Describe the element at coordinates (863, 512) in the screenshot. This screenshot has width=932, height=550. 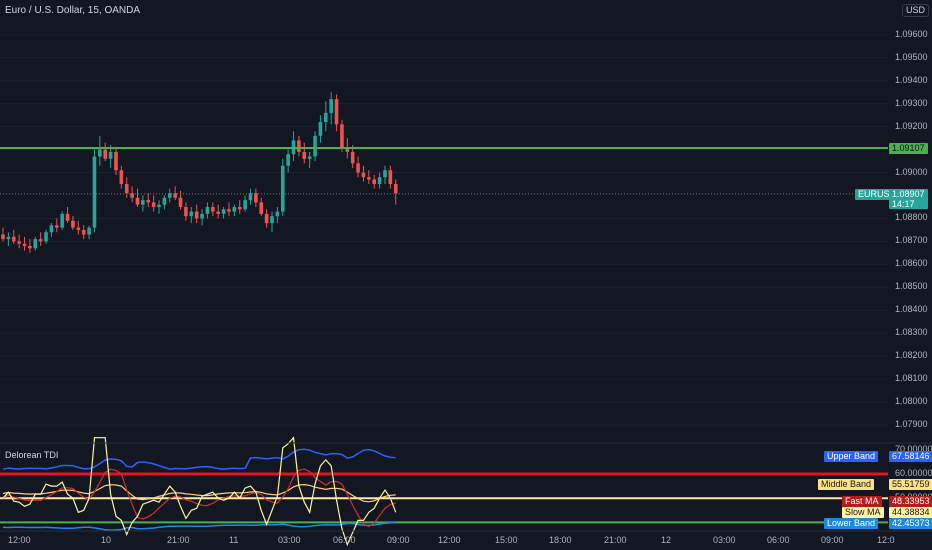
I see `indicator-tag-name: Slow MA` at that location.